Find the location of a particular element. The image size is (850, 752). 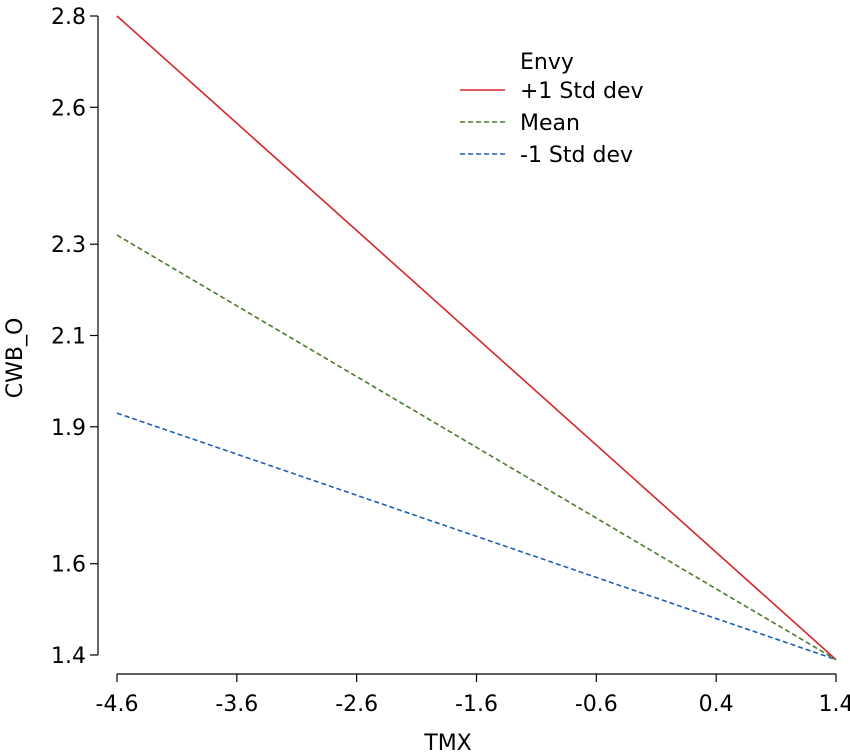

y-tick-label: 2.6 is located at coordinates (68, 108).